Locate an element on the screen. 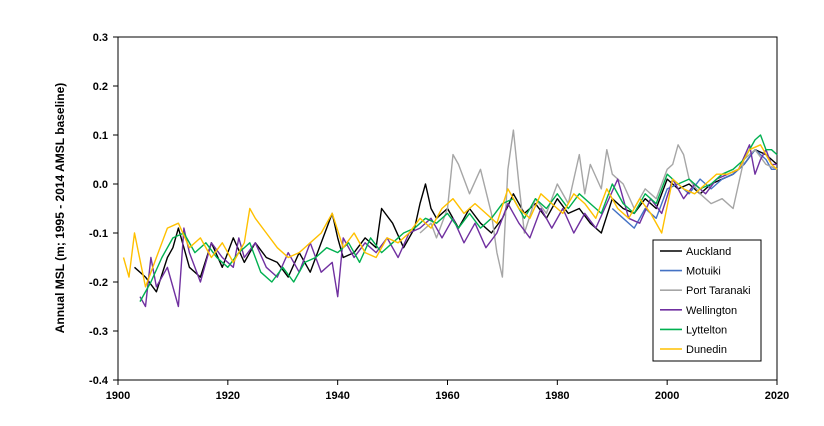  legend-box is located at coordinates (707, 300).